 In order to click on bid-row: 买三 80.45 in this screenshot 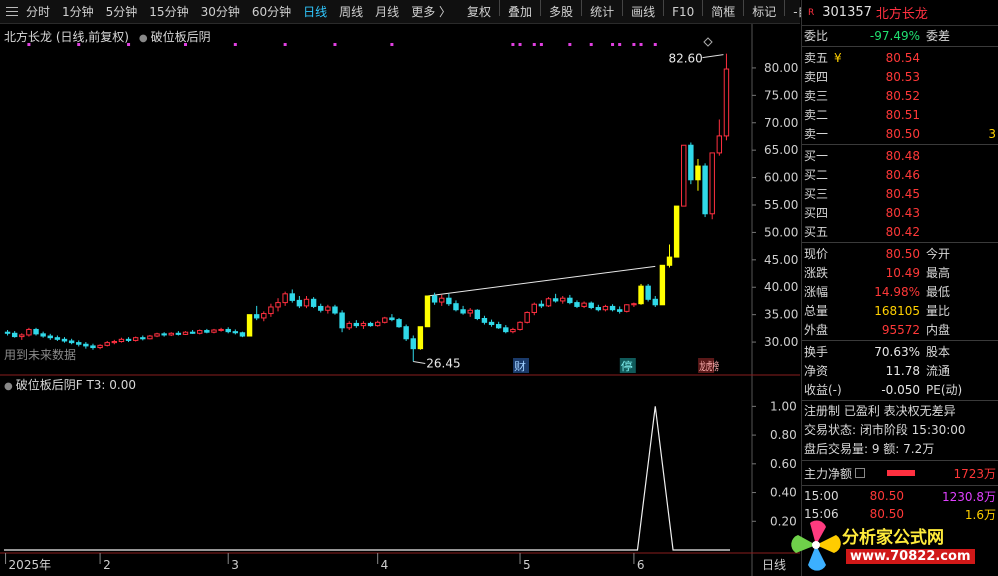, I will do `click(900, 193)`.